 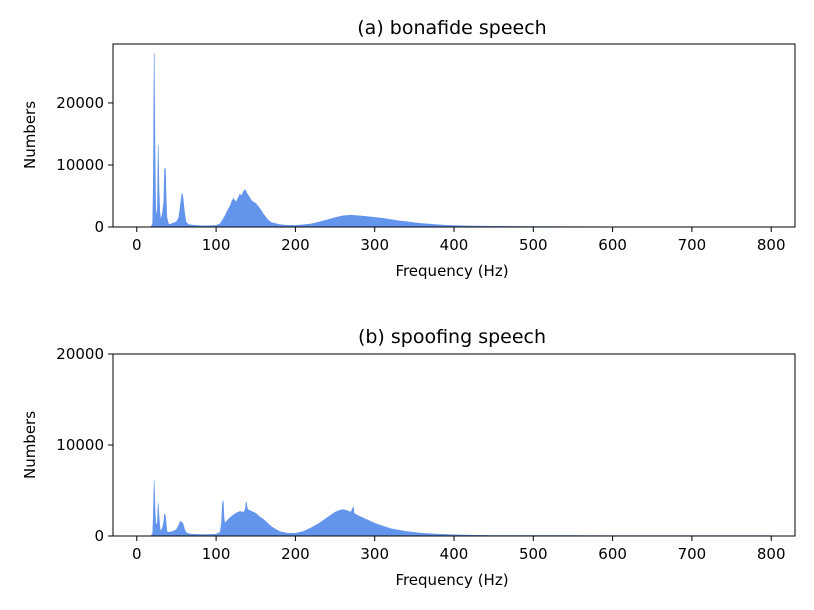 I want to click on chart-title: (a) bonafide speech, so click(x=451, y=28).